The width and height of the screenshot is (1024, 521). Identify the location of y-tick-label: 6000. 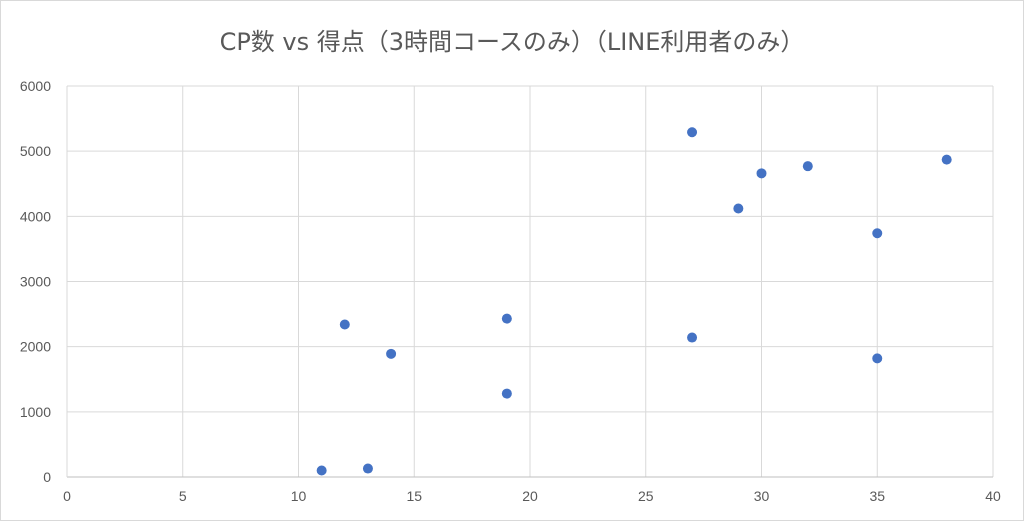
(35, 86).